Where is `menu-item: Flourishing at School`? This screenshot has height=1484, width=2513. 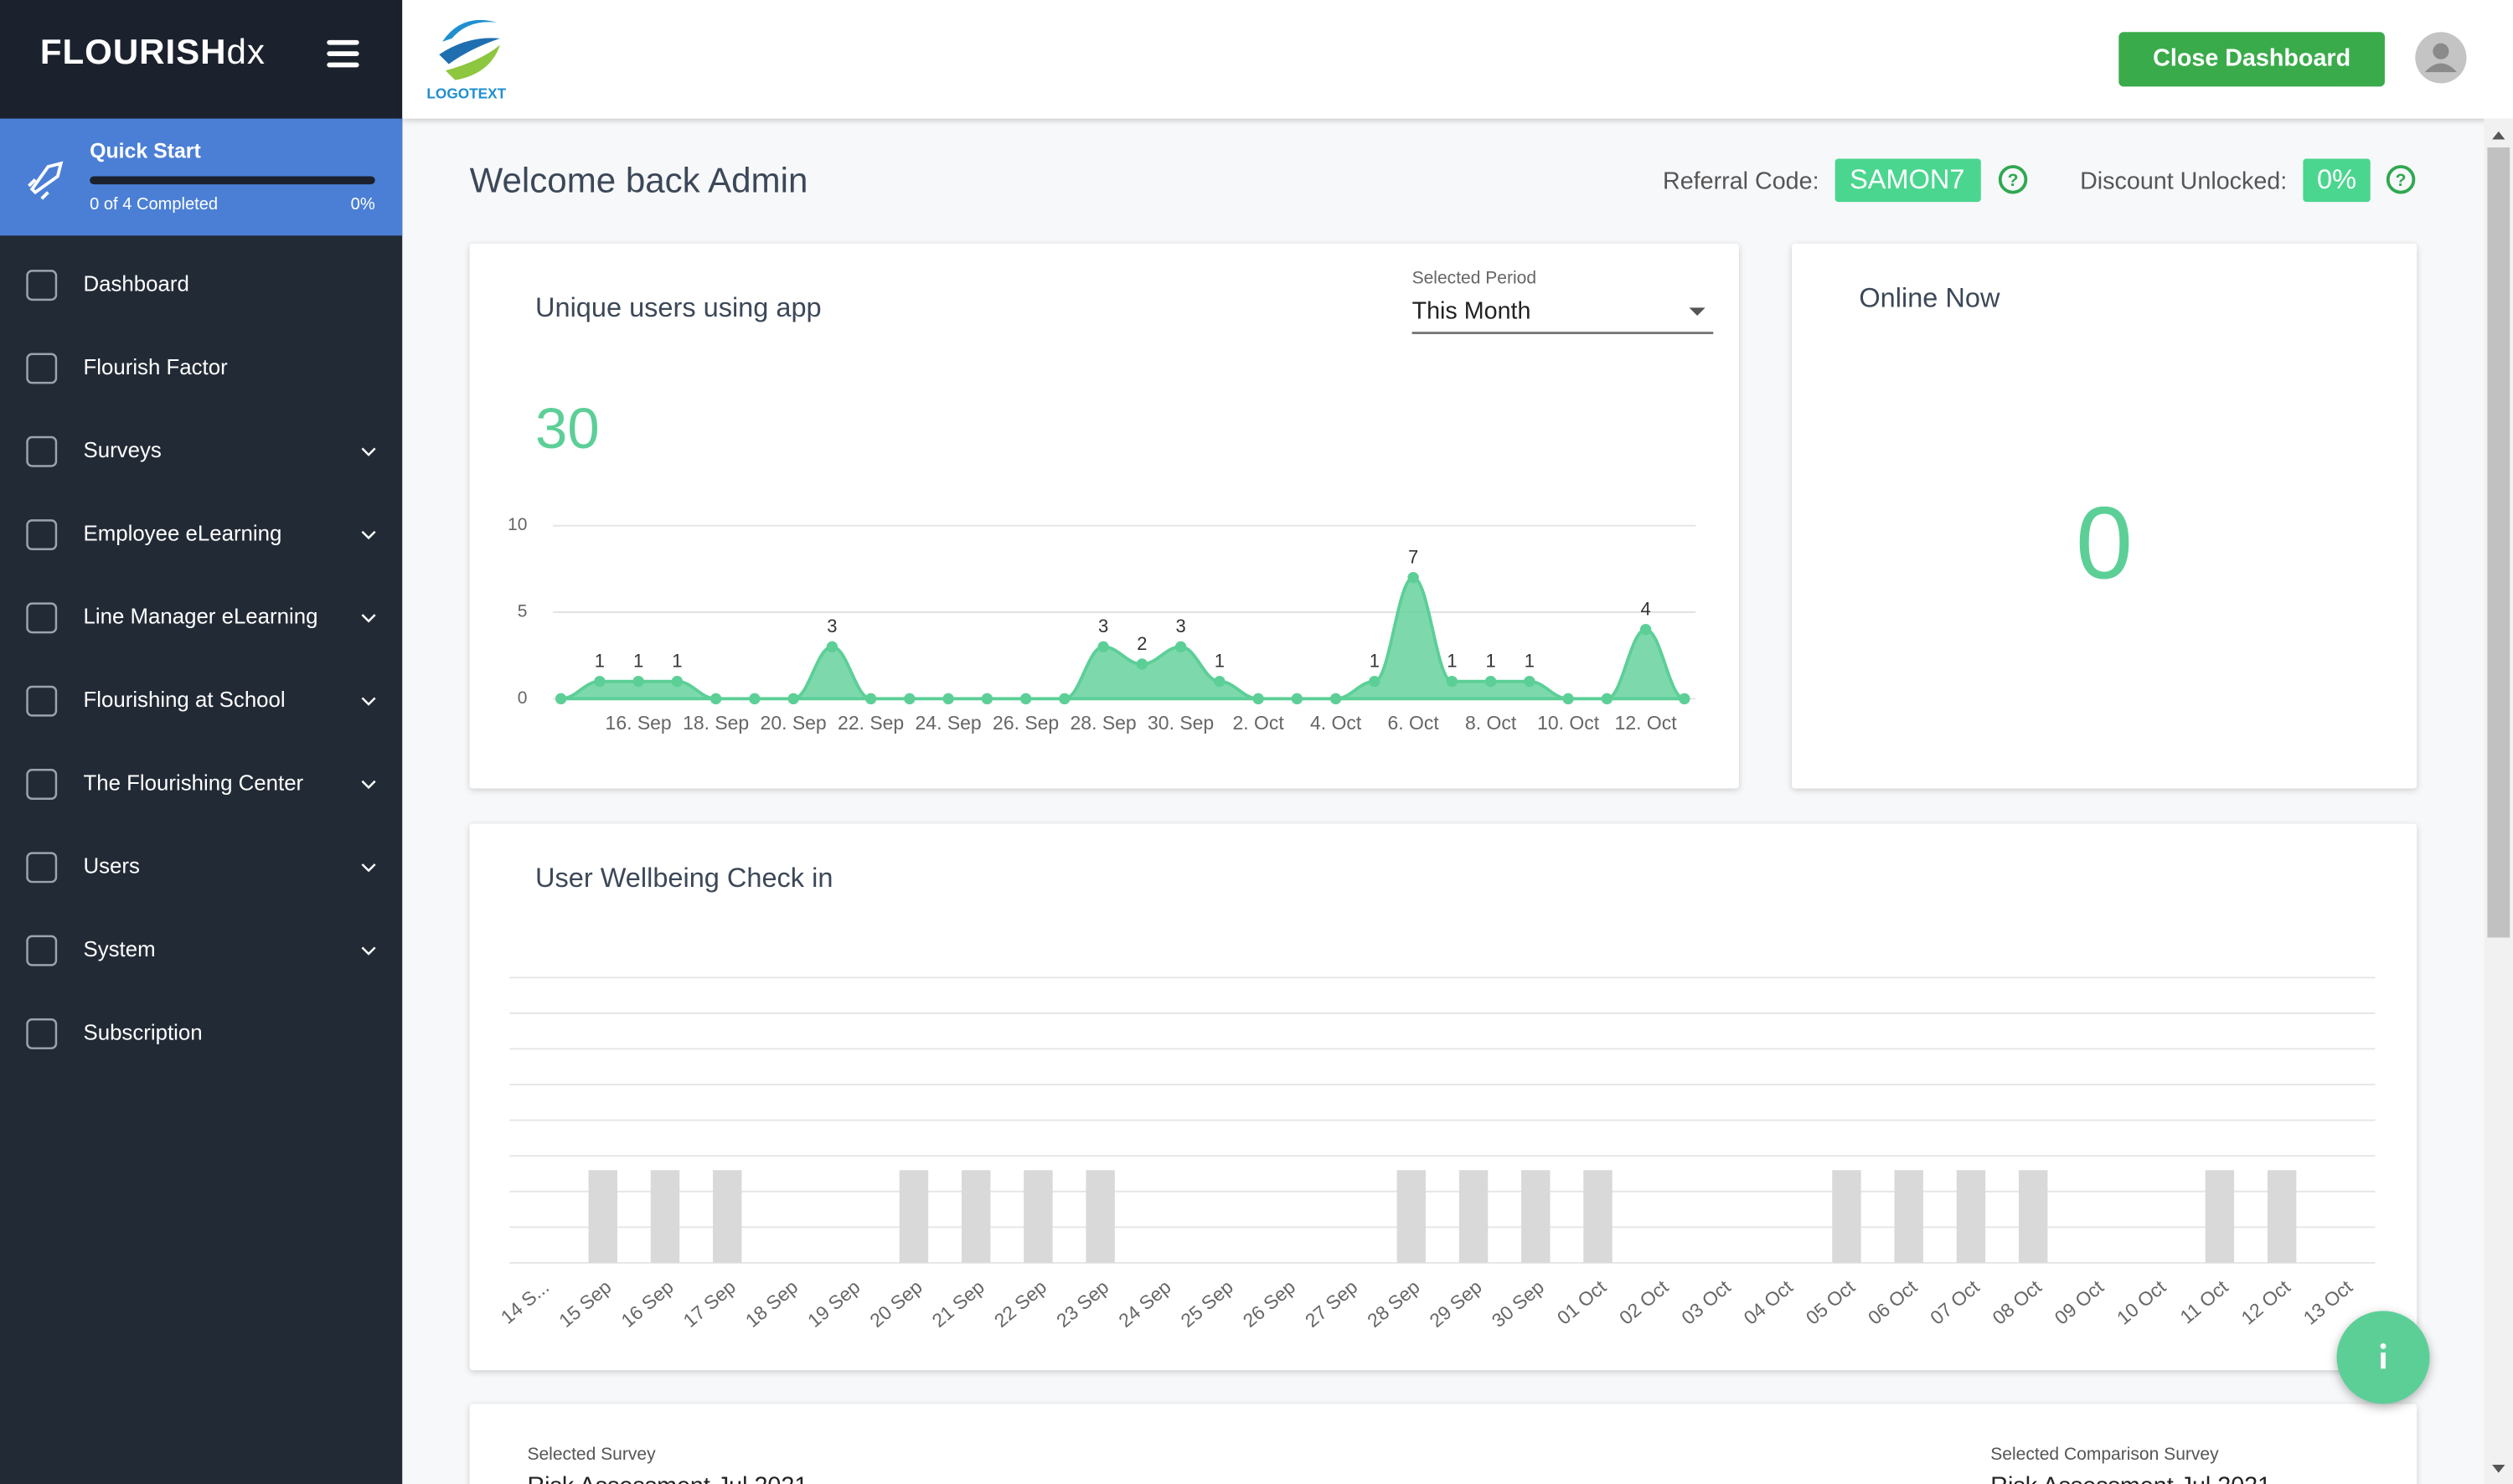
menu-item: Flourishing at School is located at coordinates (201, 701).